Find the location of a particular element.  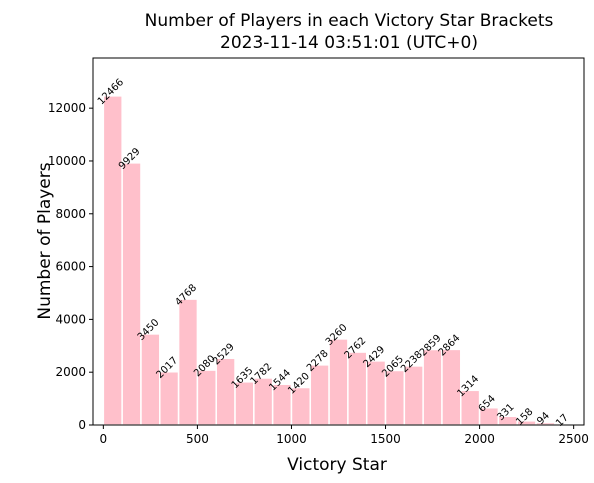

x-tick-label: 1000 is located at coordinates (291, 439).